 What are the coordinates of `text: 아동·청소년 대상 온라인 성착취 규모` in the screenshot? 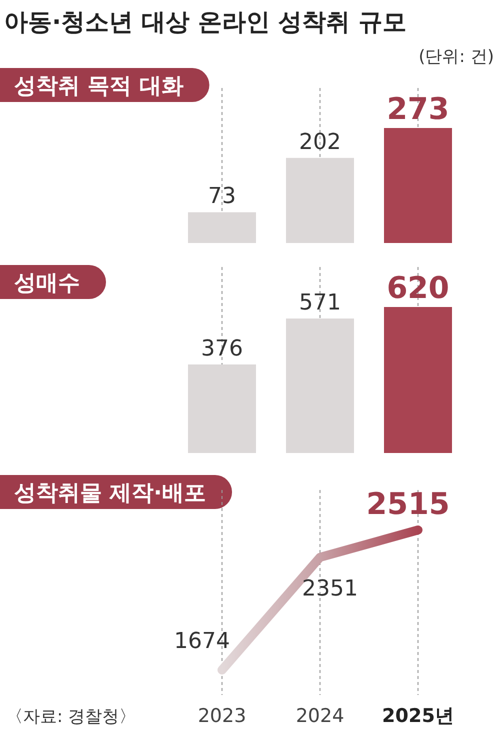 It's located at (205, 22).